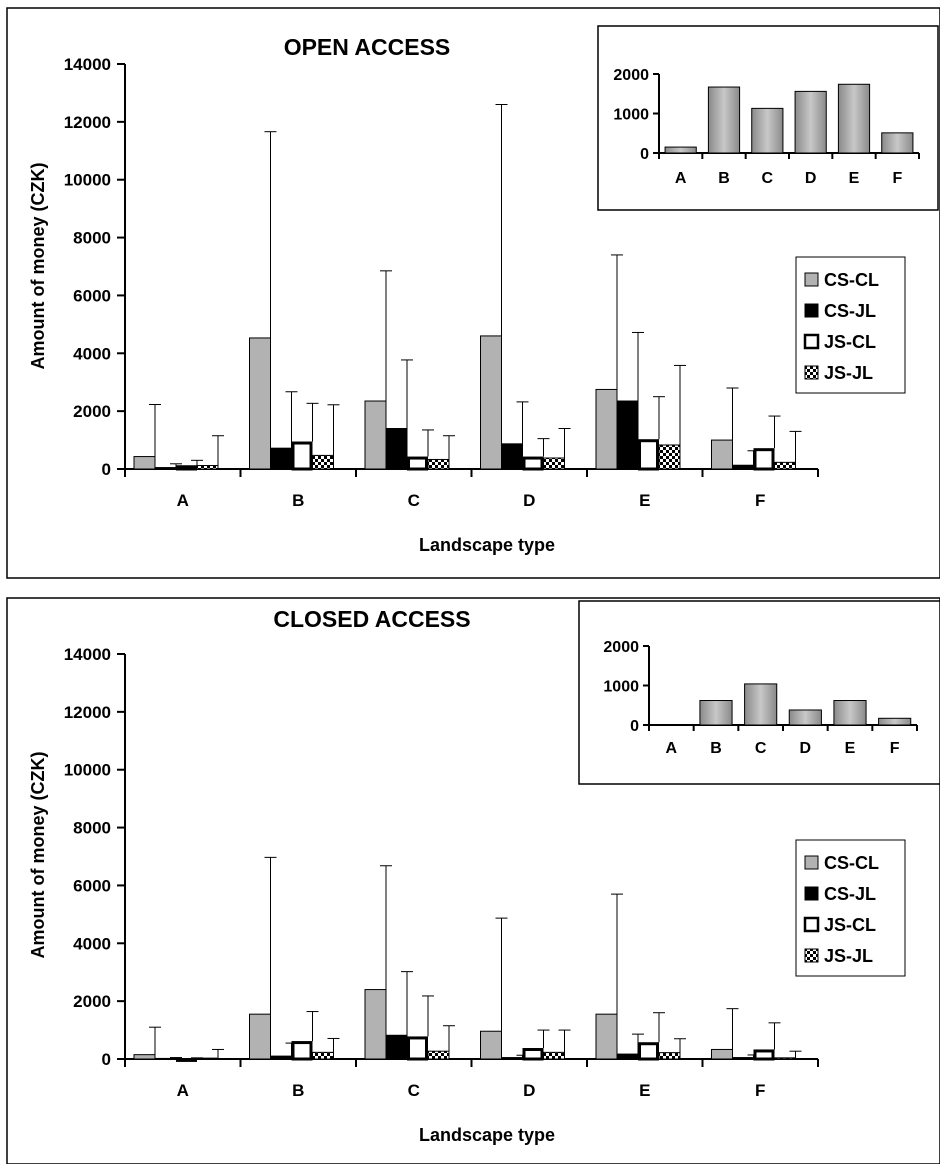 The height and width of the screenshot is (1169, 940). I want to click on inset-y-tick-label: 2000, so click(621, 647).